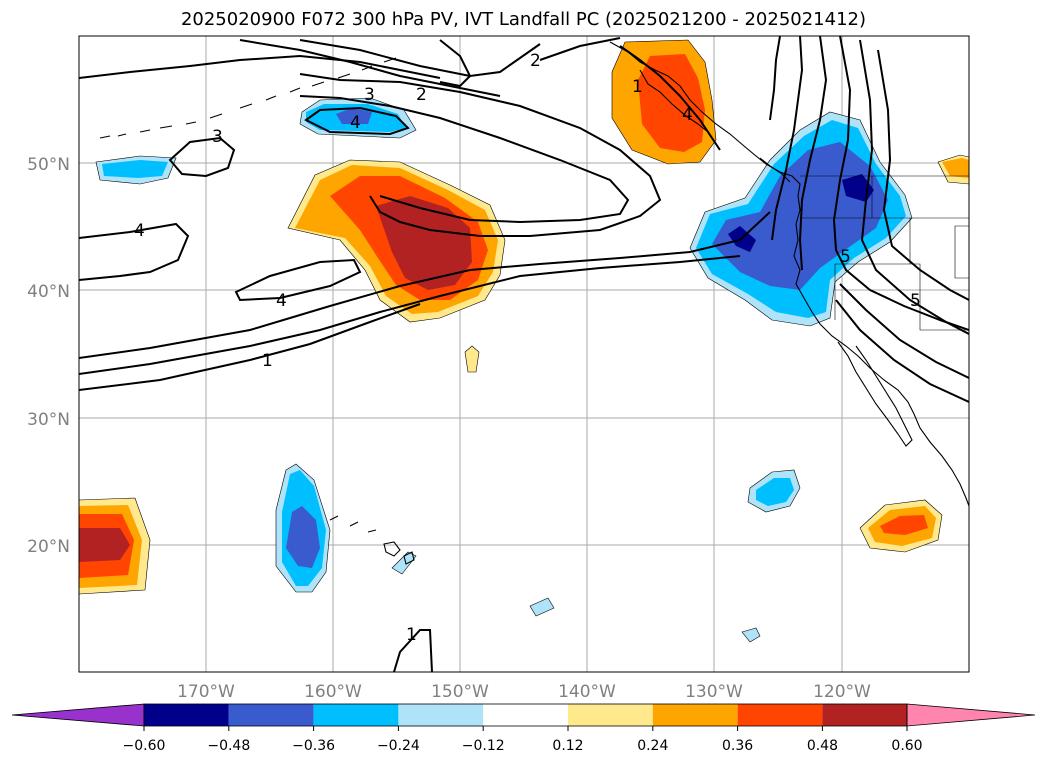 The height and width of the screenshot is (765, 1047). I want to click on political-borders, so click(884, 253).